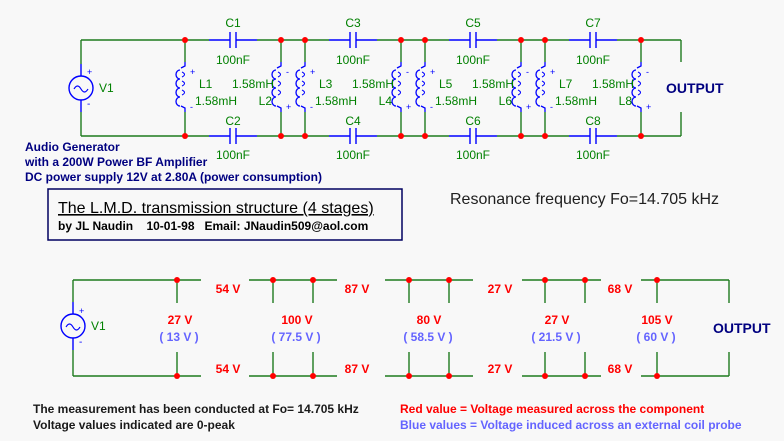 This screenshot has height=441, width=784. I want to click on stage-measured-voltage: 27 V, so click(180, 320).